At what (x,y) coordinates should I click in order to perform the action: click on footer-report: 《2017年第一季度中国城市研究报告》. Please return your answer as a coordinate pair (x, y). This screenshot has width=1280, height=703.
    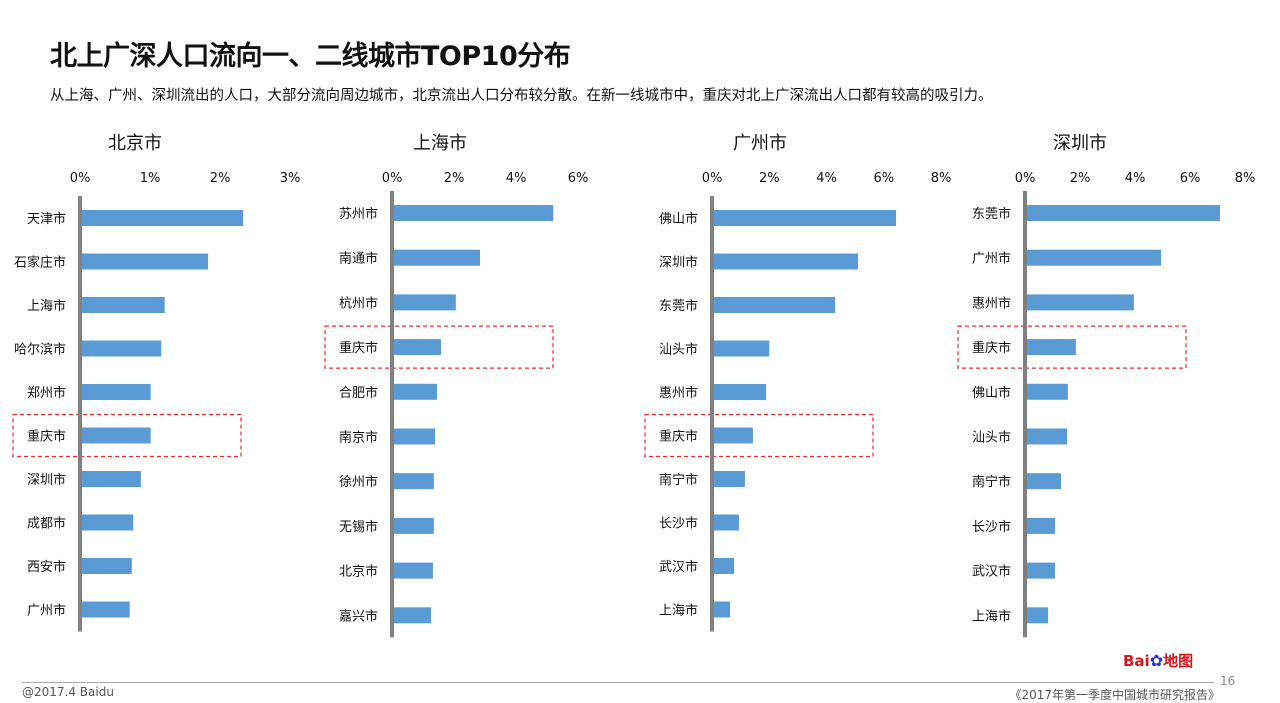
    Looking at the image, I should click on (1114, 695).